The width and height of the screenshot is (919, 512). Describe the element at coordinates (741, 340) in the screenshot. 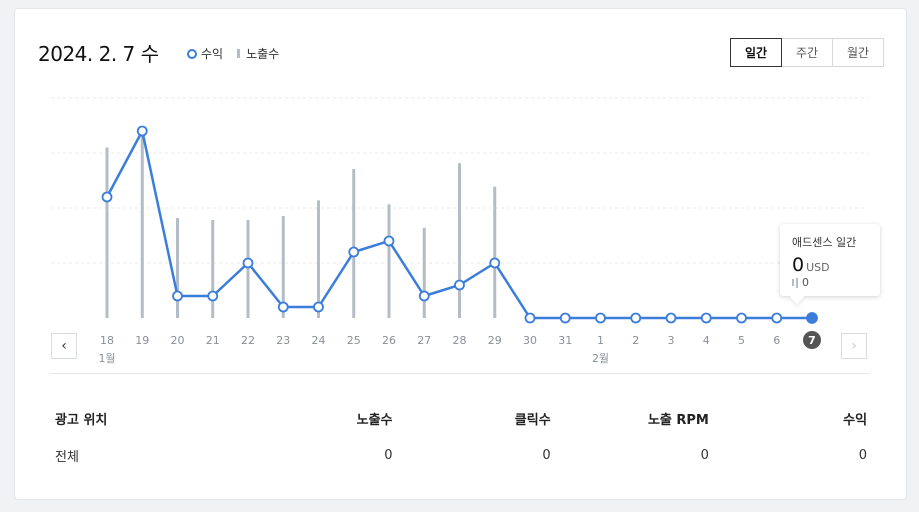

I see `x-tick-label: 5` at that location.